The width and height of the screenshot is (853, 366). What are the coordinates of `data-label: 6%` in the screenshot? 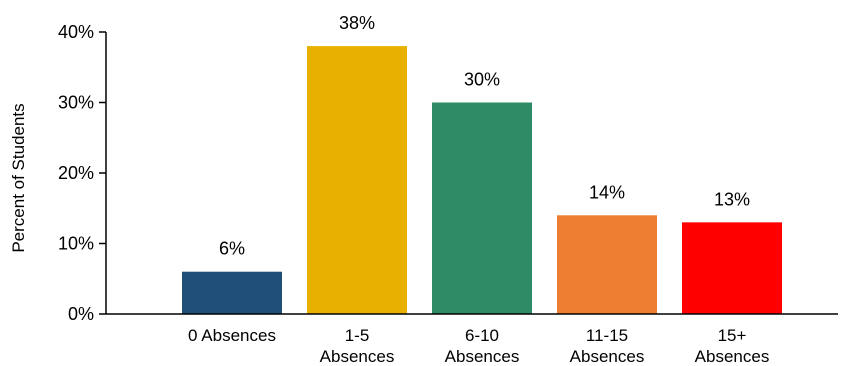 It's located at (232, 249).